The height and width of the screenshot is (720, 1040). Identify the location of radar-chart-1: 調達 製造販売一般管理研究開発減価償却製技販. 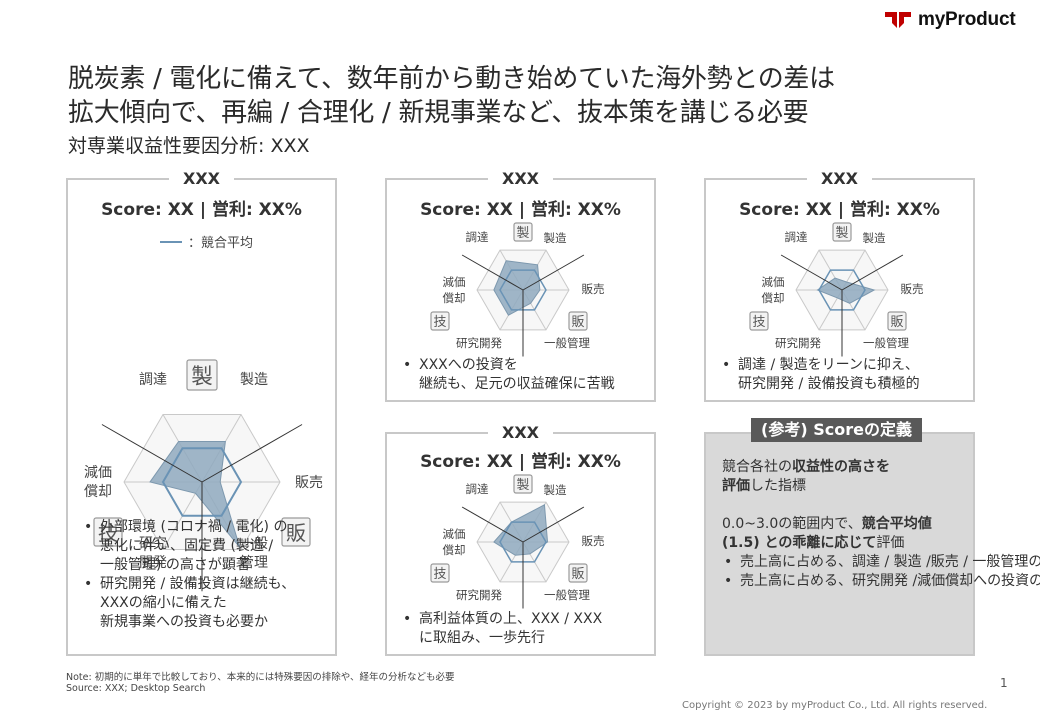
(203, 475).